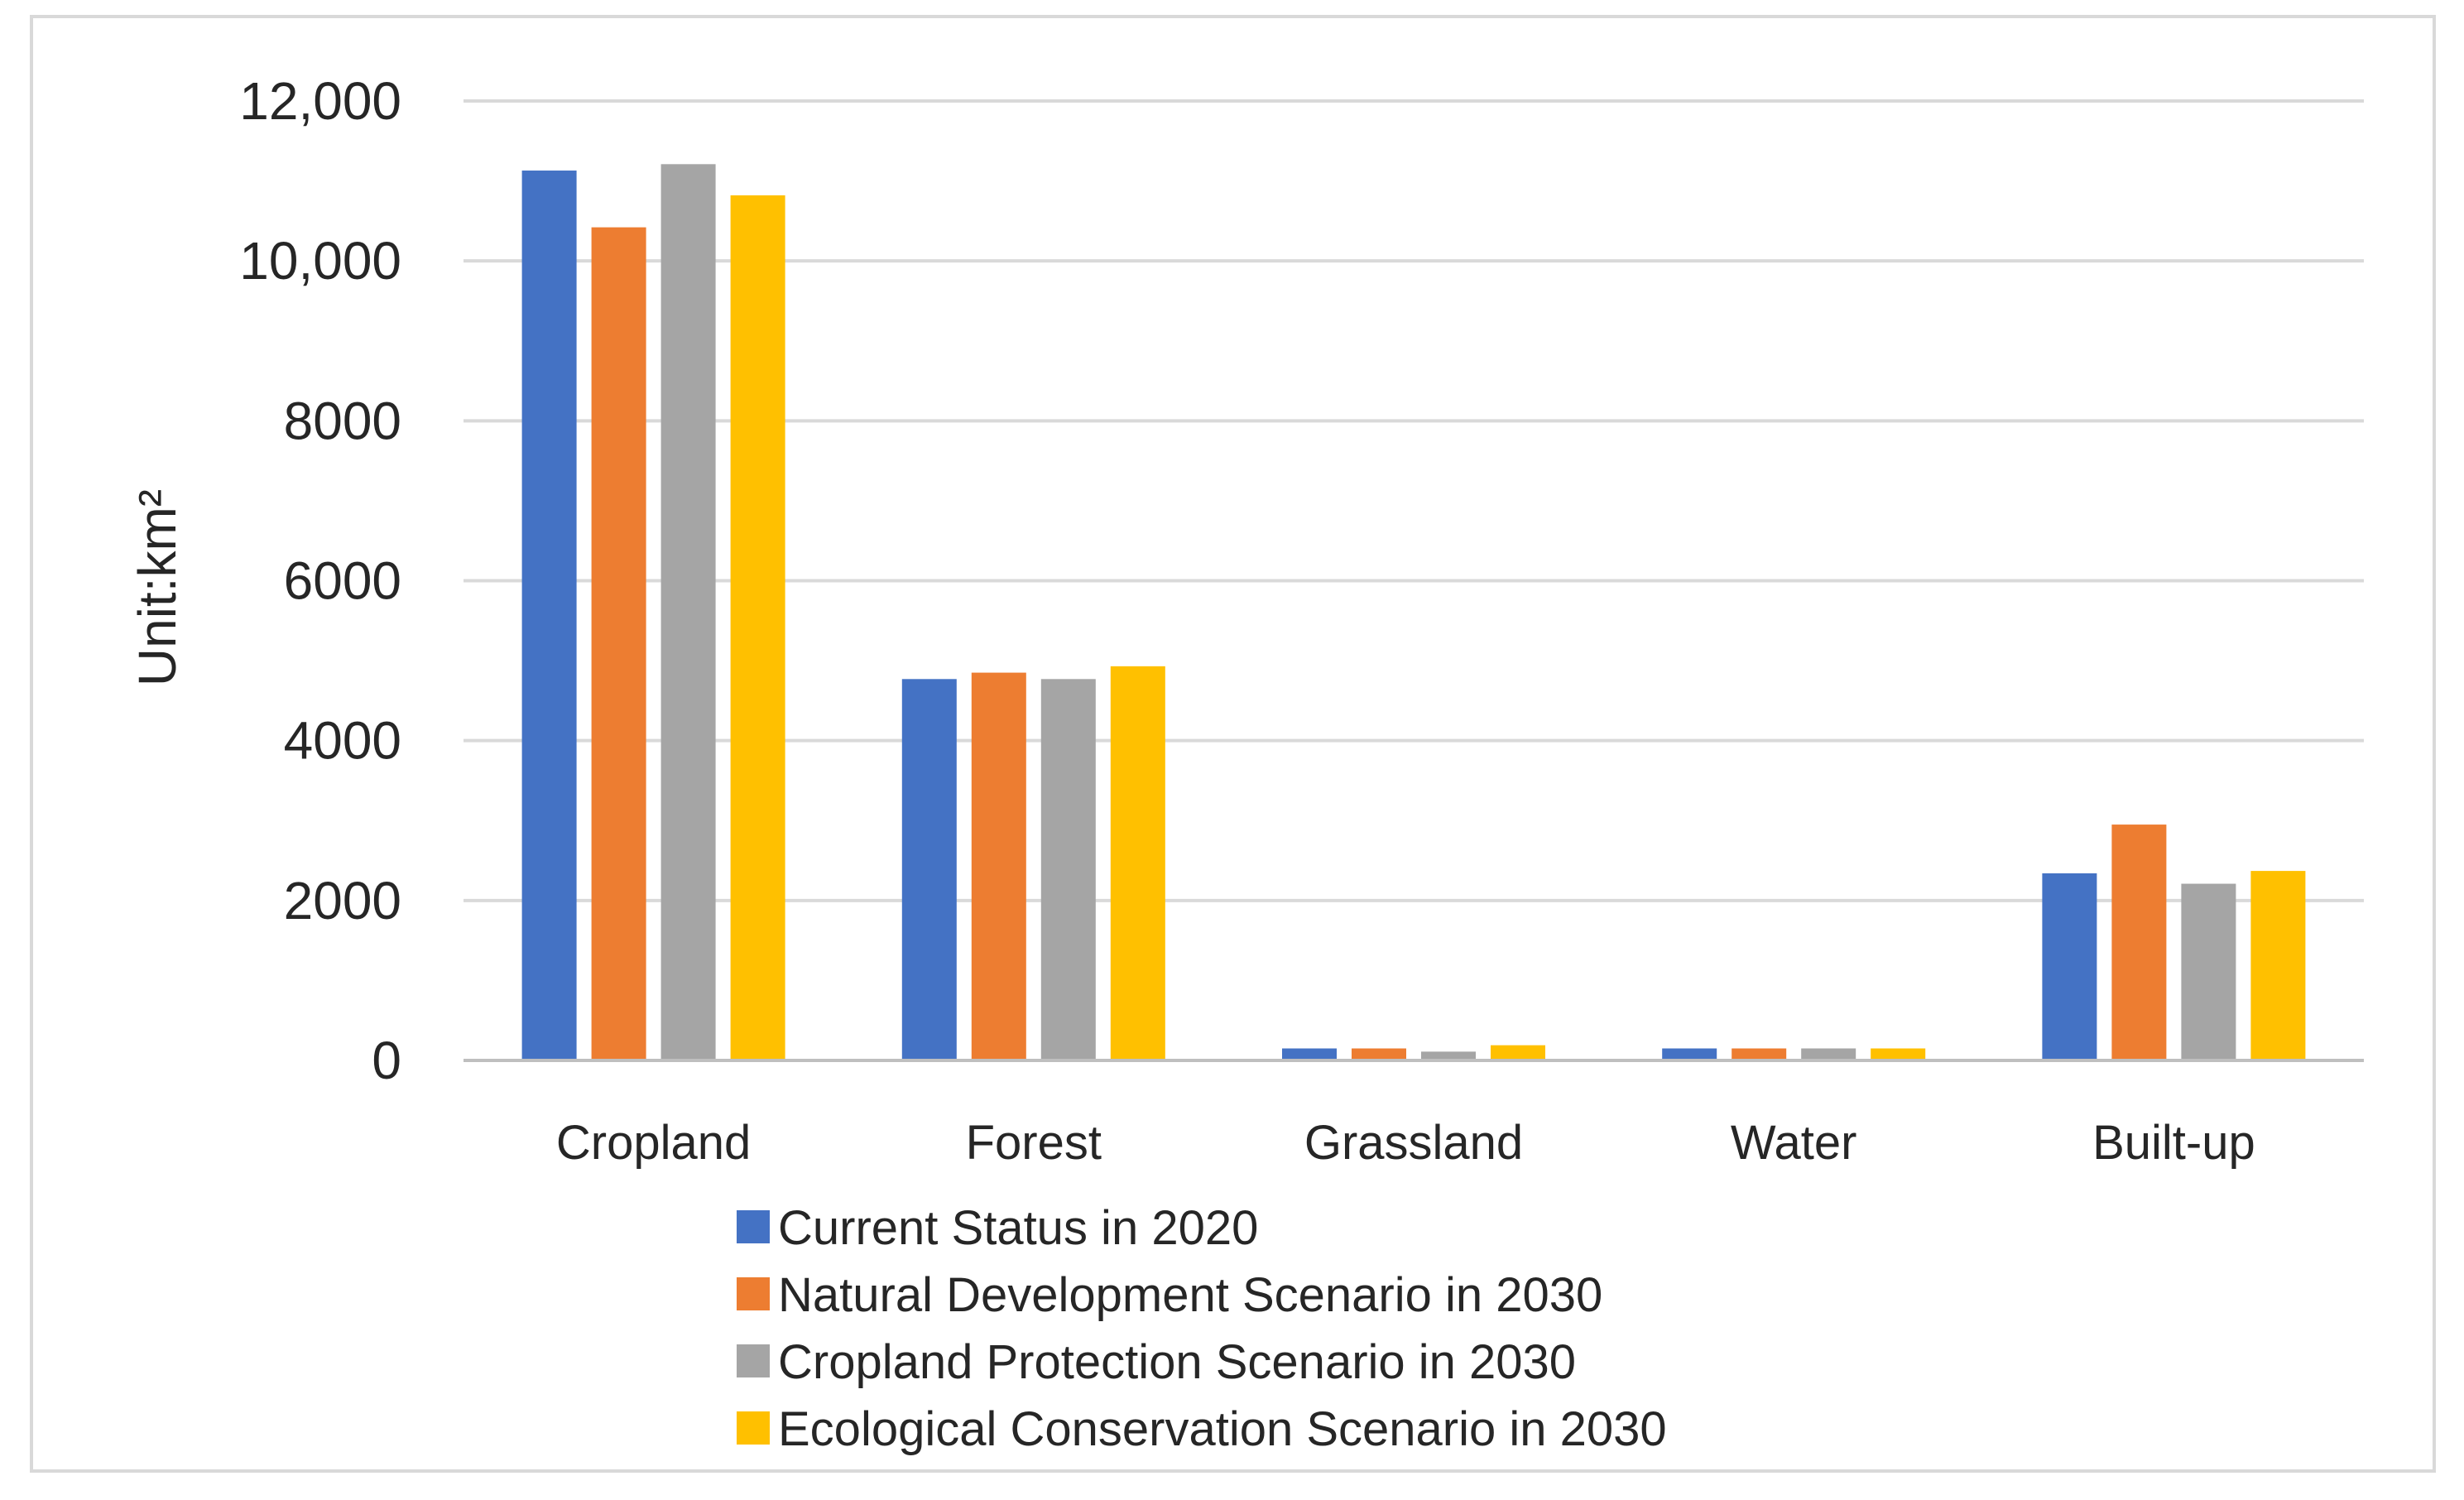  What do you see at coordinates (320, 101) in the screenshot?
I see `y-tick-label: 12,000` at bounding box center [320, 101].